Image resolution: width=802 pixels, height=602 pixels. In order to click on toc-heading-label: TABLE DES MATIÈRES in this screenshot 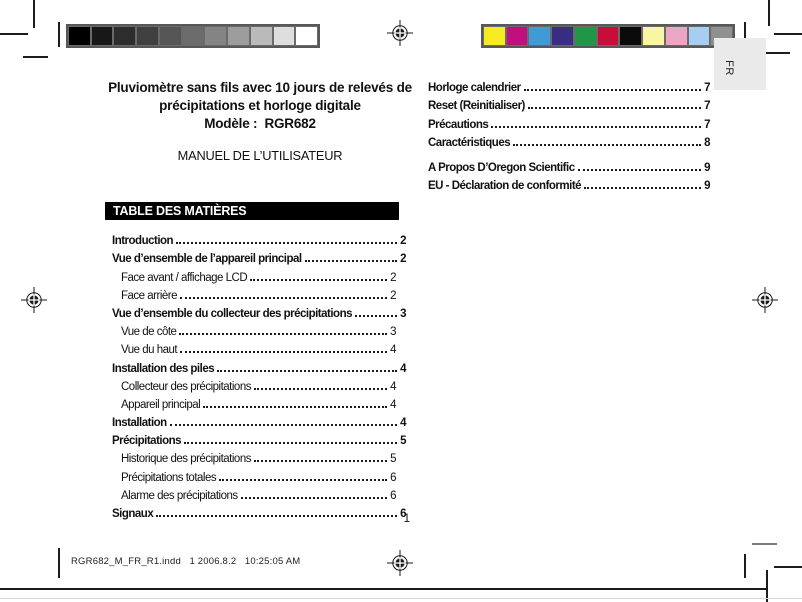, I will do `click(180, 211)`.